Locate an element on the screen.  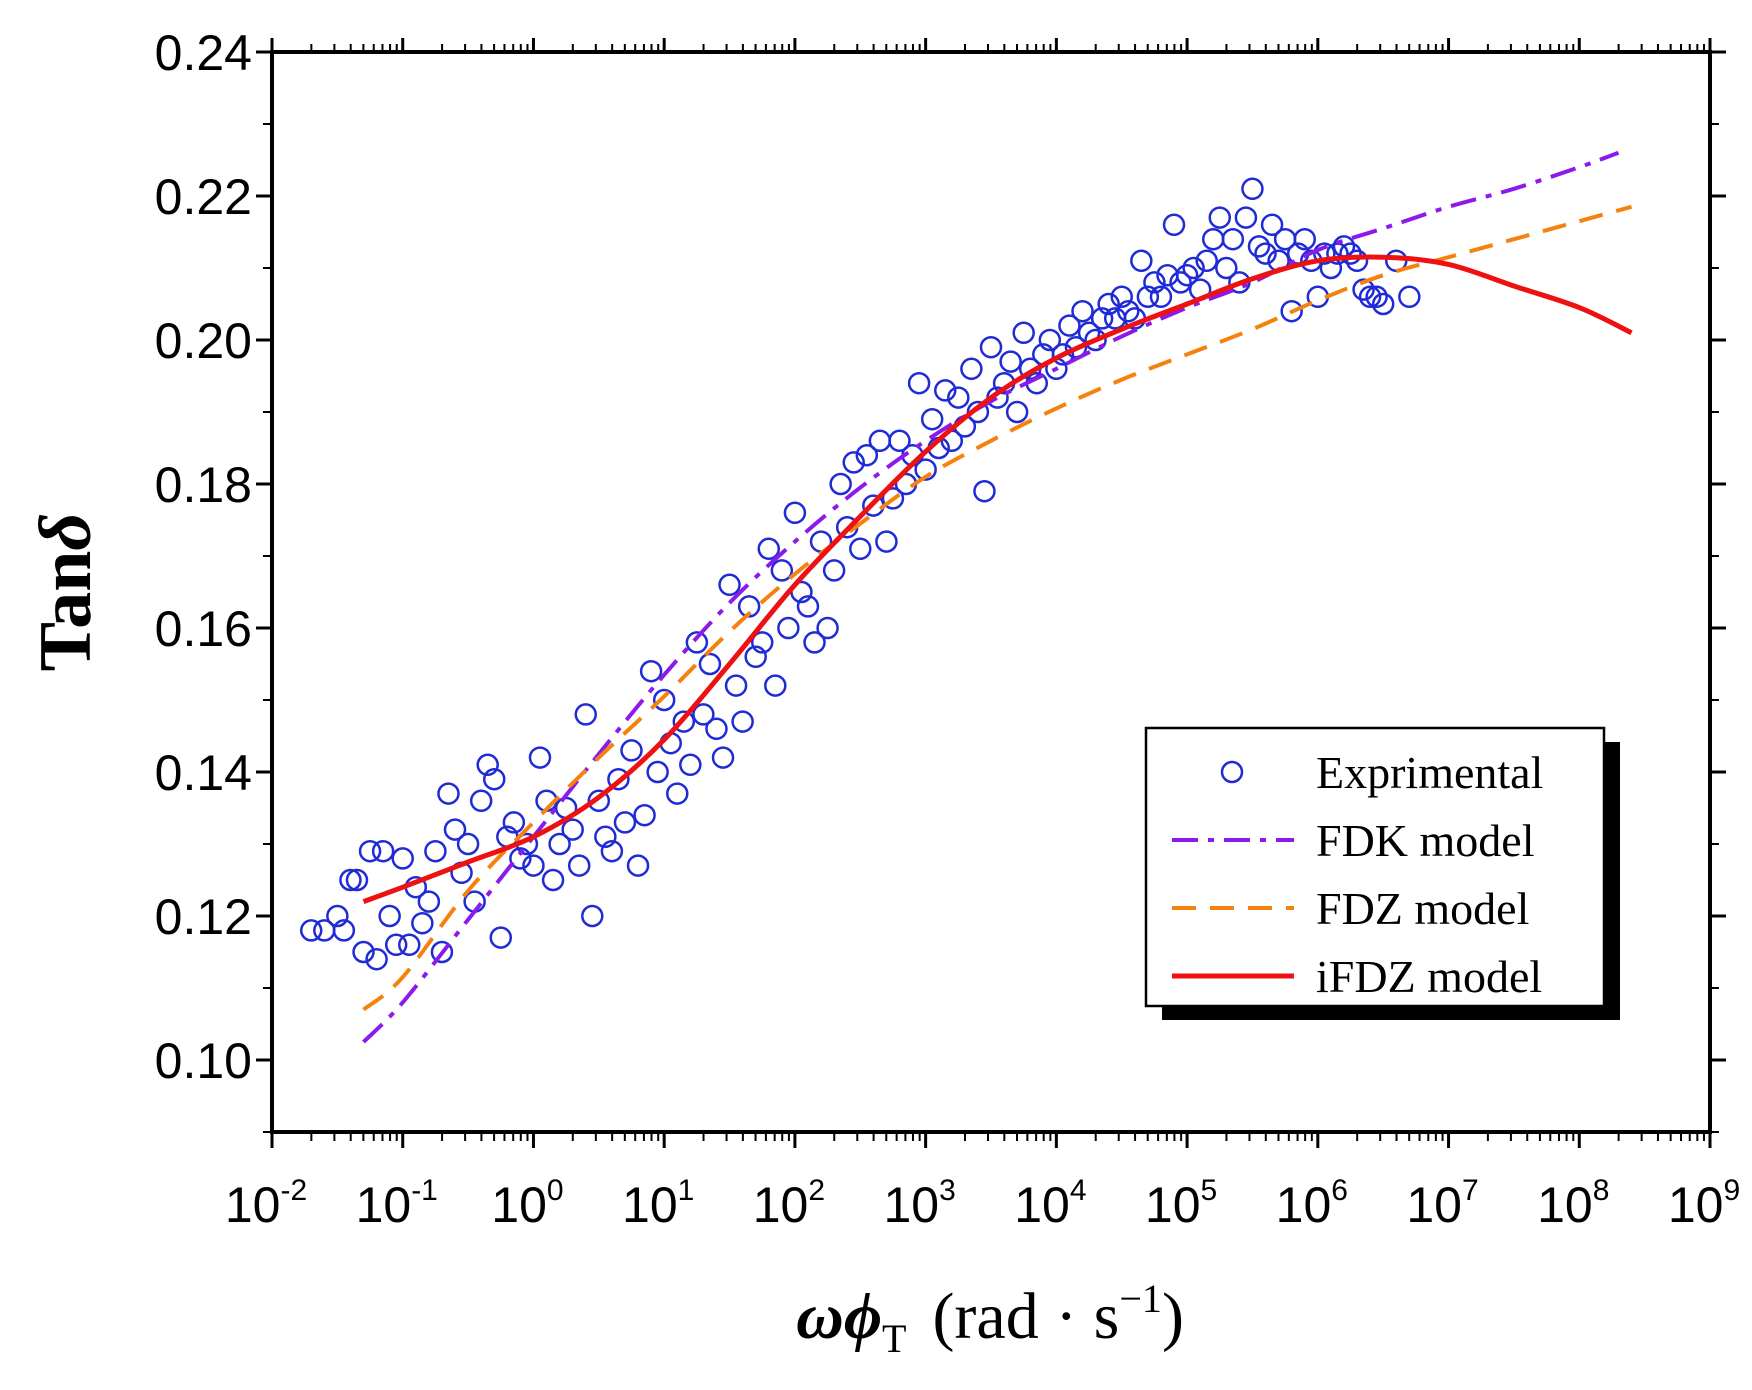
y-tick-labels: 0.10 0.12 0.14 0.16 0.18 0.20 0.22 0.24 is located at coordinates (203, 557).